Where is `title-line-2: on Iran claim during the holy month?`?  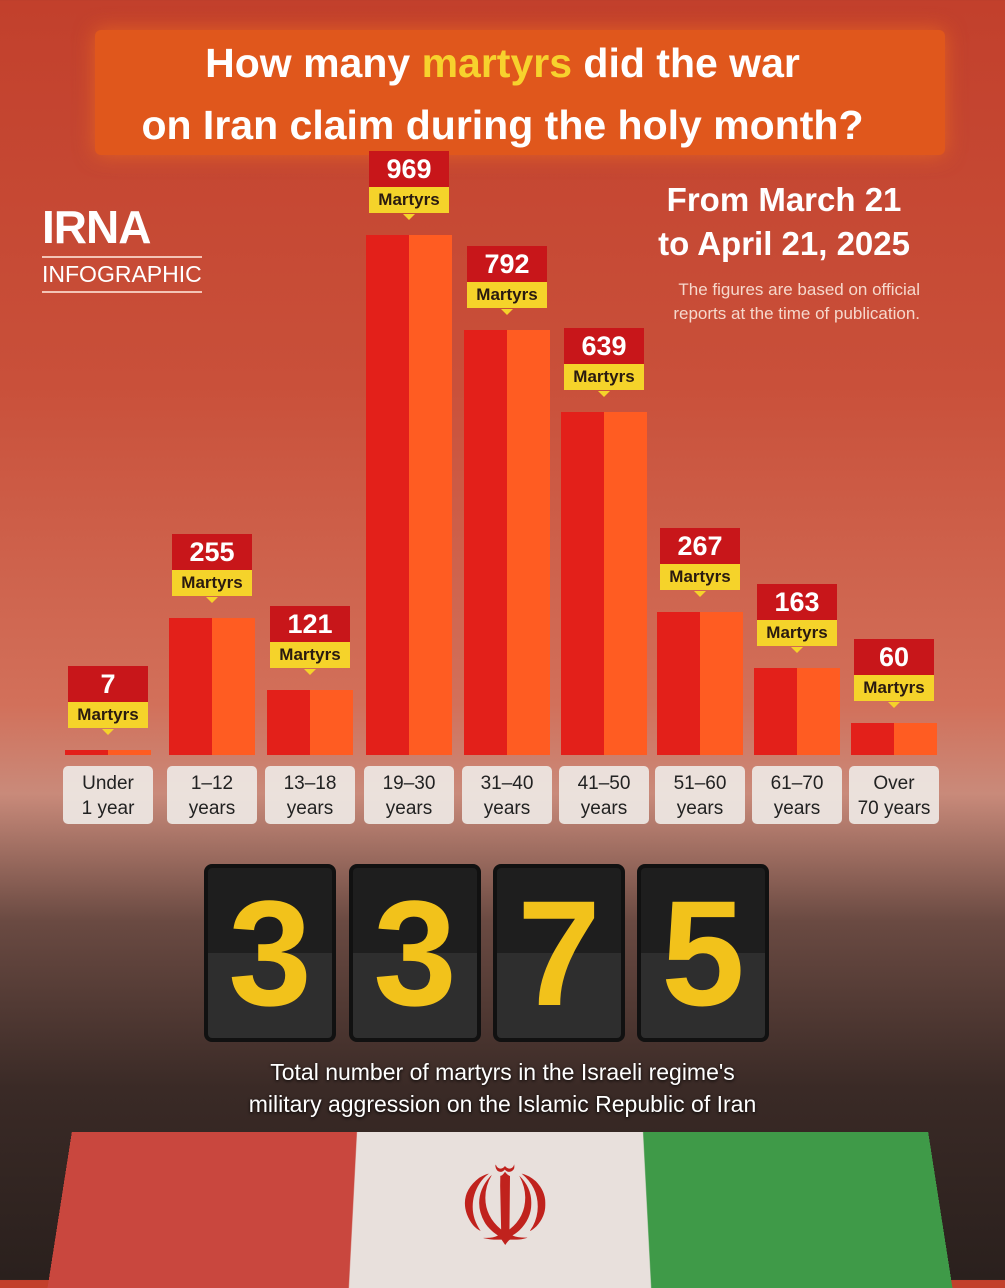 title-line-2: on Iran claim during the holy month? is located at coordinates (502, 125).